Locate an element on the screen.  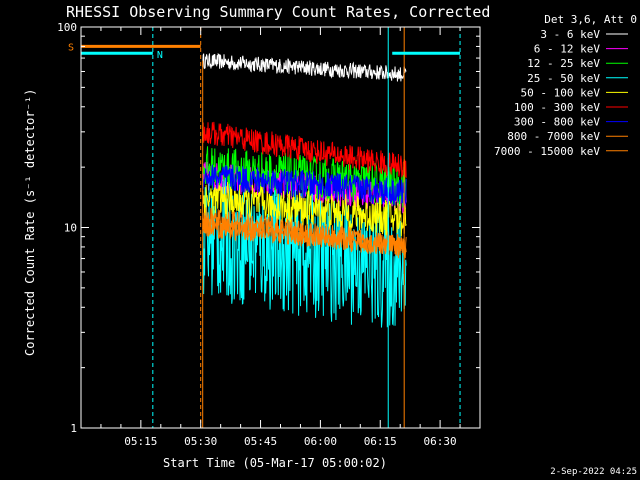
flag-label-s: S is located at coordinates (71, 47).